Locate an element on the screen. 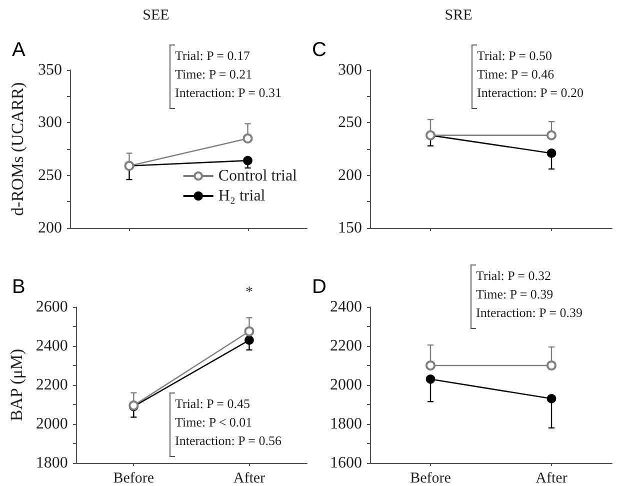  legend-label: H₂ trial is located at coordinates (242, 196).